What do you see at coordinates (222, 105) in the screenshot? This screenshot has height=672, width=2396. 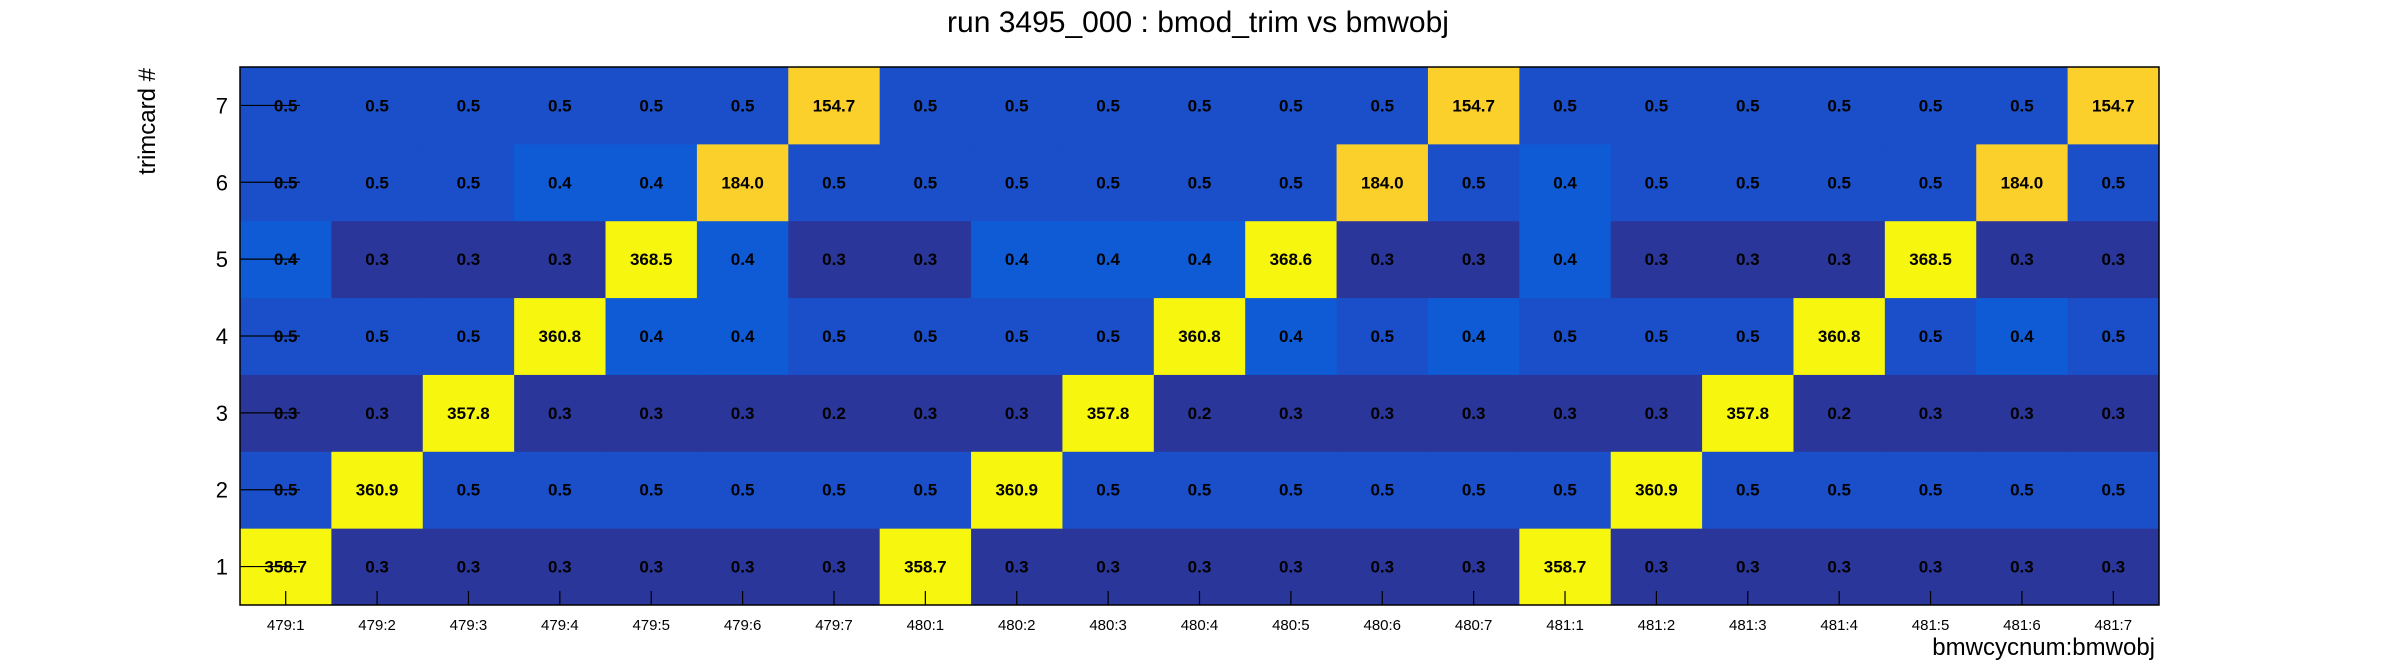 I see `y-tick-label: 7` at bounding box center [222, 105].